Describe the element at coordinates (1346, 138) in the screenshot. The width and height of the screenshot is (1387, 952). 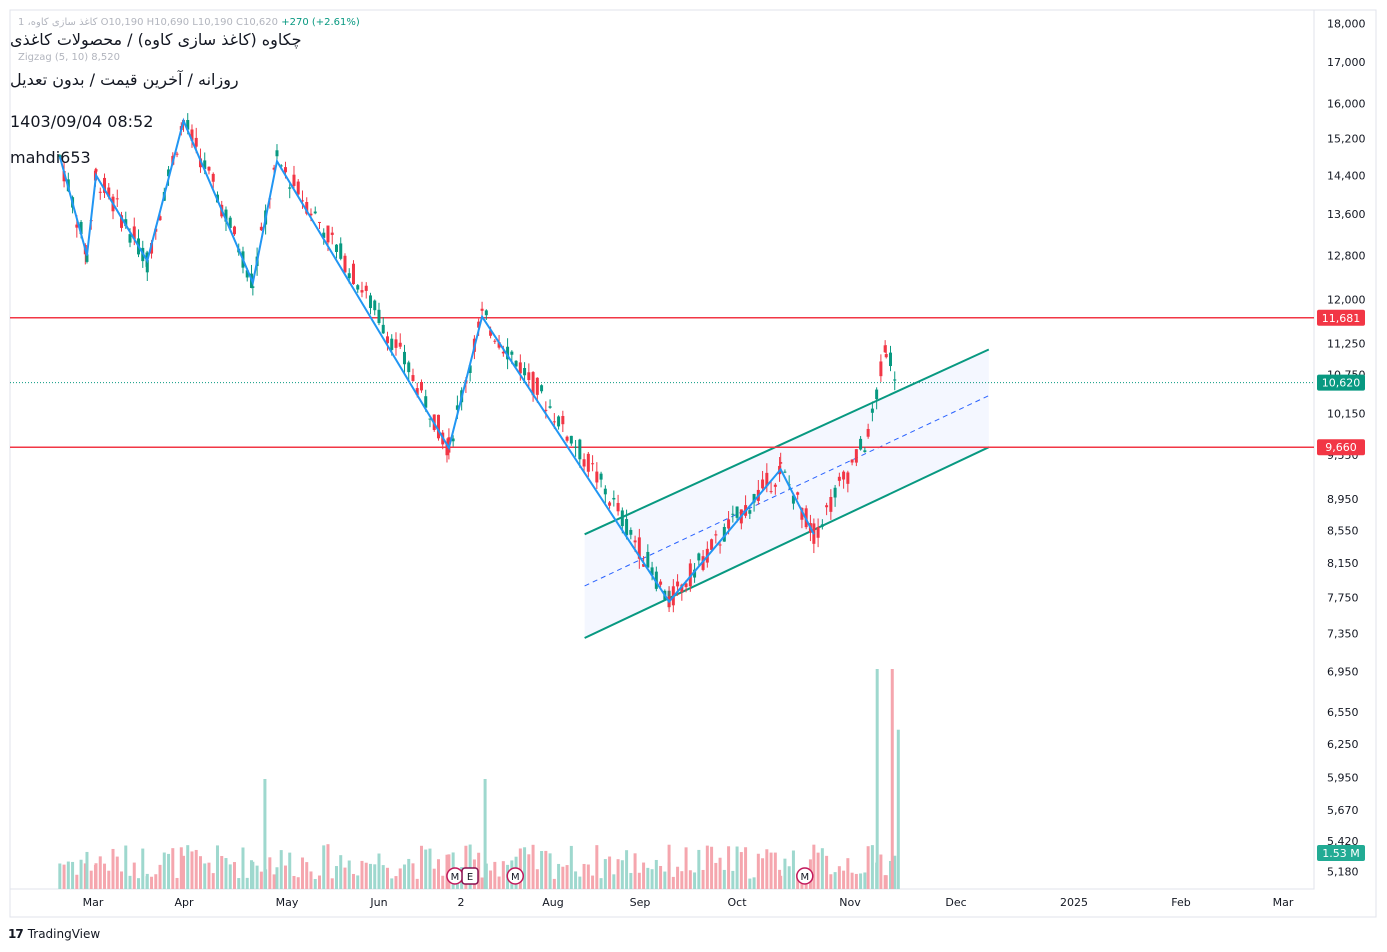
I see `price-tick-label: 15,200` at that location.